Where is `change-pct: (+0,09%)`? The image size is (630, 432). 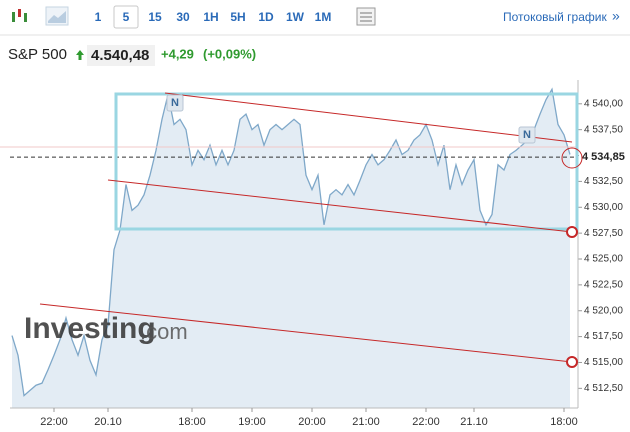
change-pct: (+0,09%) is located at coordinates (229, 53).